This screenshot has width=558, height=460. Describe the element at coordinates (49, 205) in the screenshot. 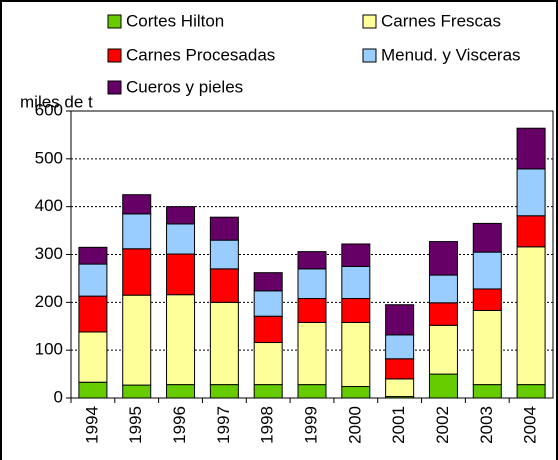

I see `y-tick-label: 400` at that location.